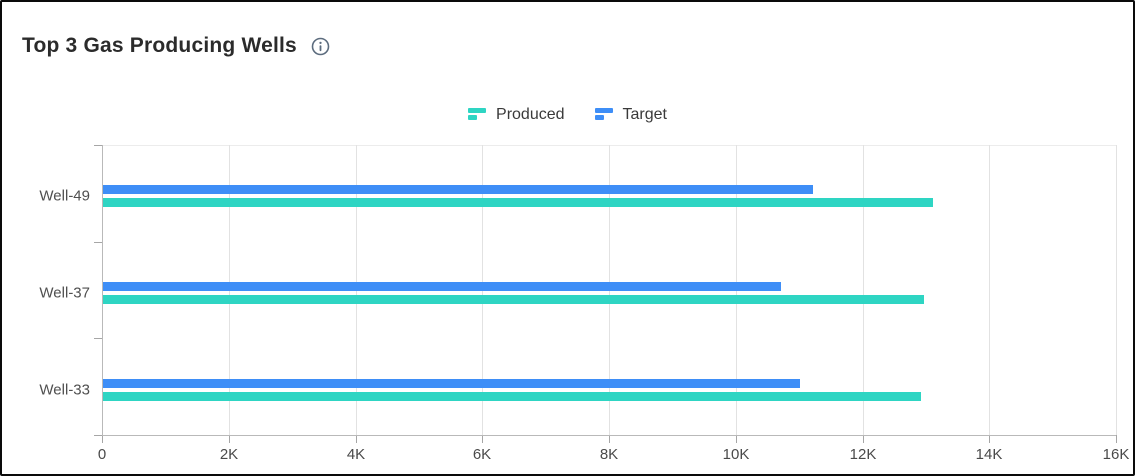 Image resolution: width=1135 pixels, height=476 pixels. Describe the element at coordinates (1116, 454) in the screenshot. I see `x-axis-tick-label: 16K` at that location.